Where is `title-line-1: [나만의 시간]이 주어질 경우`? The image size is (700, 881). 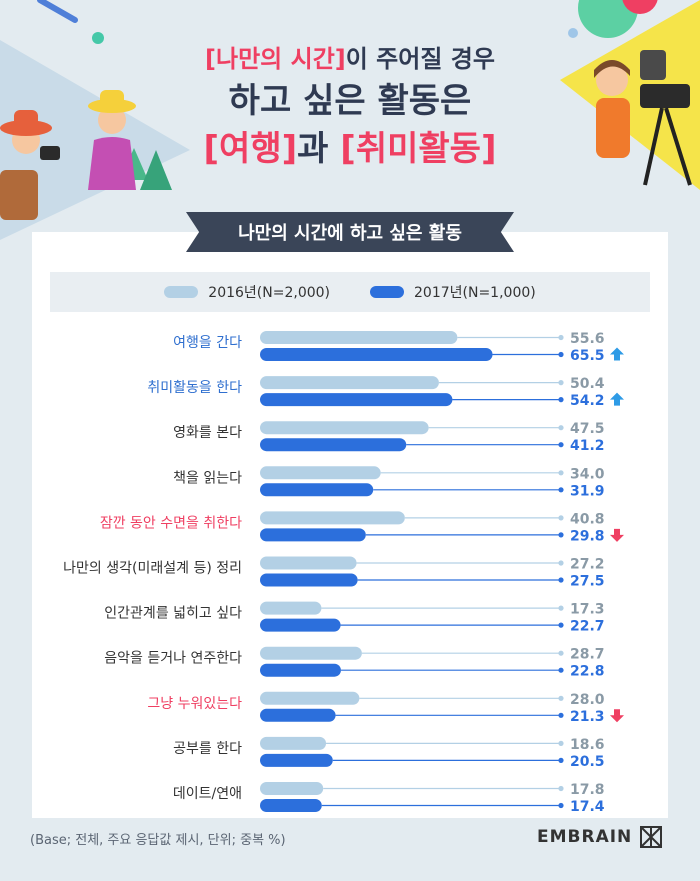 title-line-1: [나만의 시간]이 주어질 경우 is located at coordinates (350, 59).